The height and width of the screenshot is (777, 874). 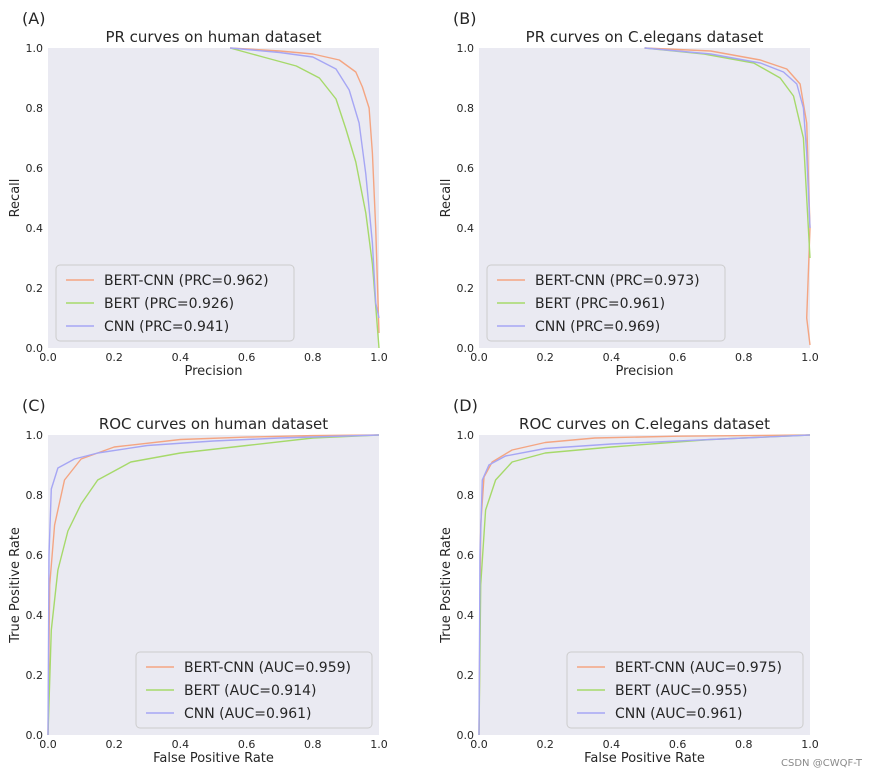 What do you see at coordinates (644, 424) in the screenshot?
I see `chart-title: ROC curves on C.elegans dataset` at bounding box center [644, 424].